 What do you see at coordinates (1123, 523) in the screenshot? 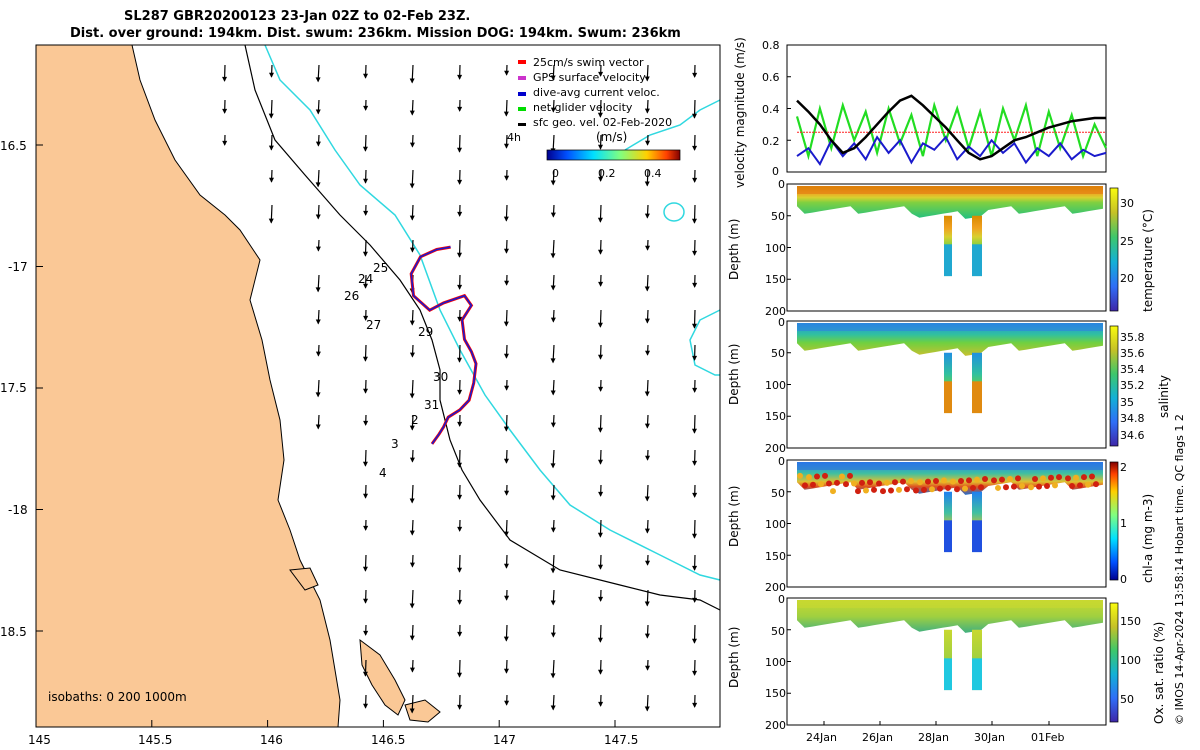
I see `chl-cbar-tick: 1` at bounding box center [1123, 523].